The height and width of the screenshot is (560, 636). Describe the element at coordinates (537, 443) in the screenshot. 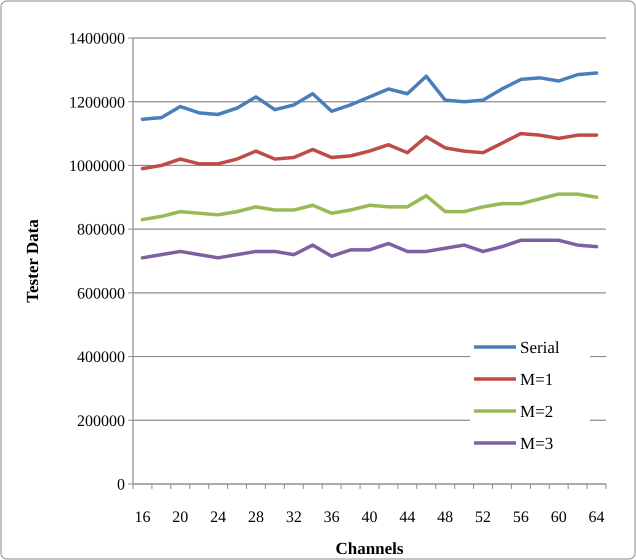

I see `legend-label: M=3` at that location.